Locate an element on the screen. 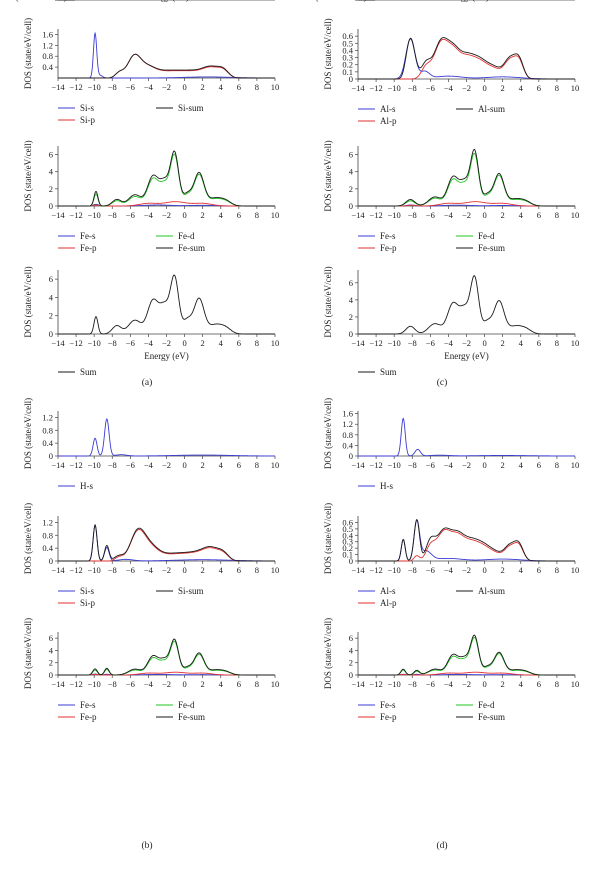  y-tick-label: 0.2 is located at coordinates (347, 65).